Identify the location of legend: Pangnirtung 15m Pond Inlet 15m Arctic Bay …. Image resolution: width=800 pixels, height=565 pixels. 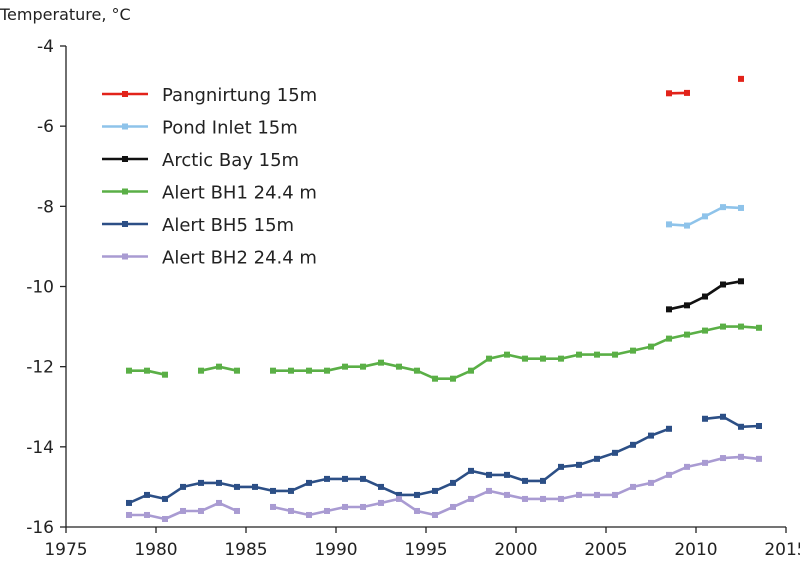
(209, 177).